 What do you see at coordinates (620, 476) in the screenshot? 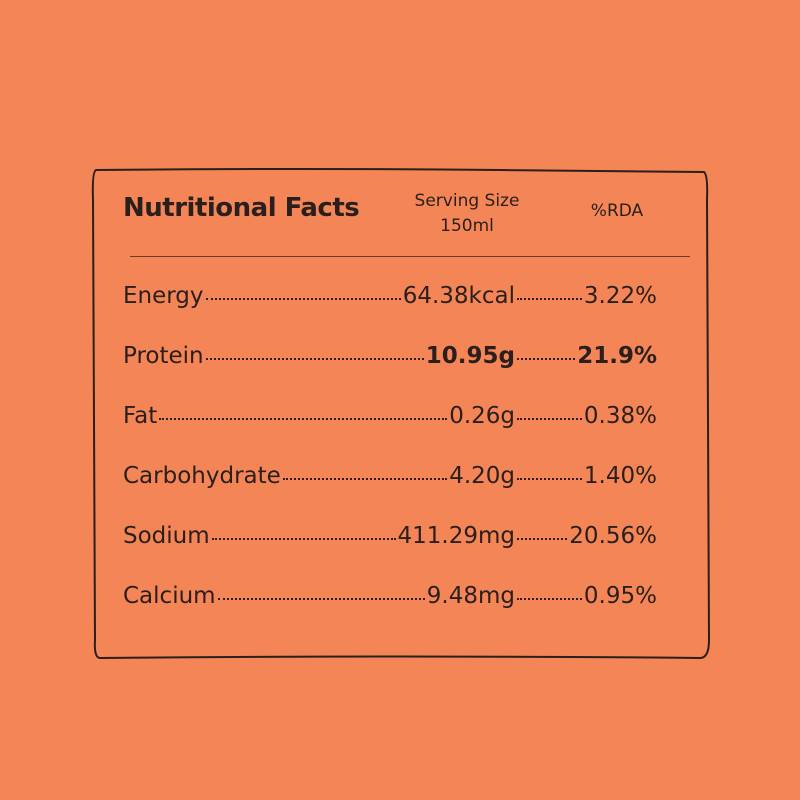
I see `nutrient-rda: 1.40%` at bounding box center [620, 476].